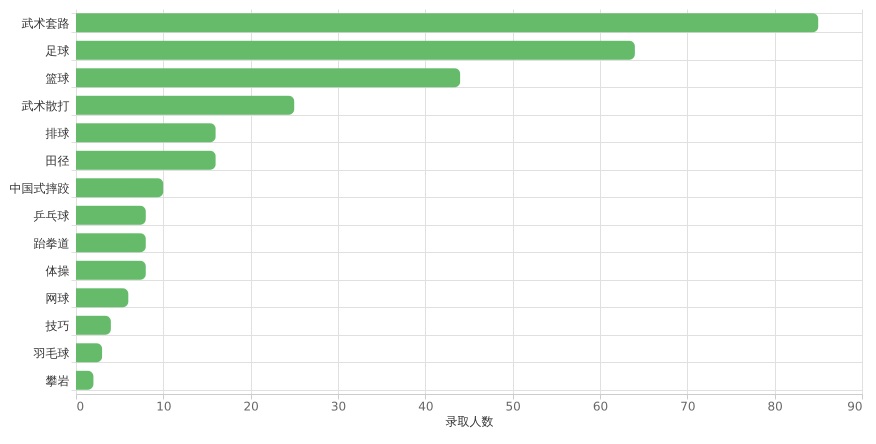 The image size is (876, 444). Describe the element at coordinates (854, 407) in the screenshot. I see `x-tick-label: 90` at that location.